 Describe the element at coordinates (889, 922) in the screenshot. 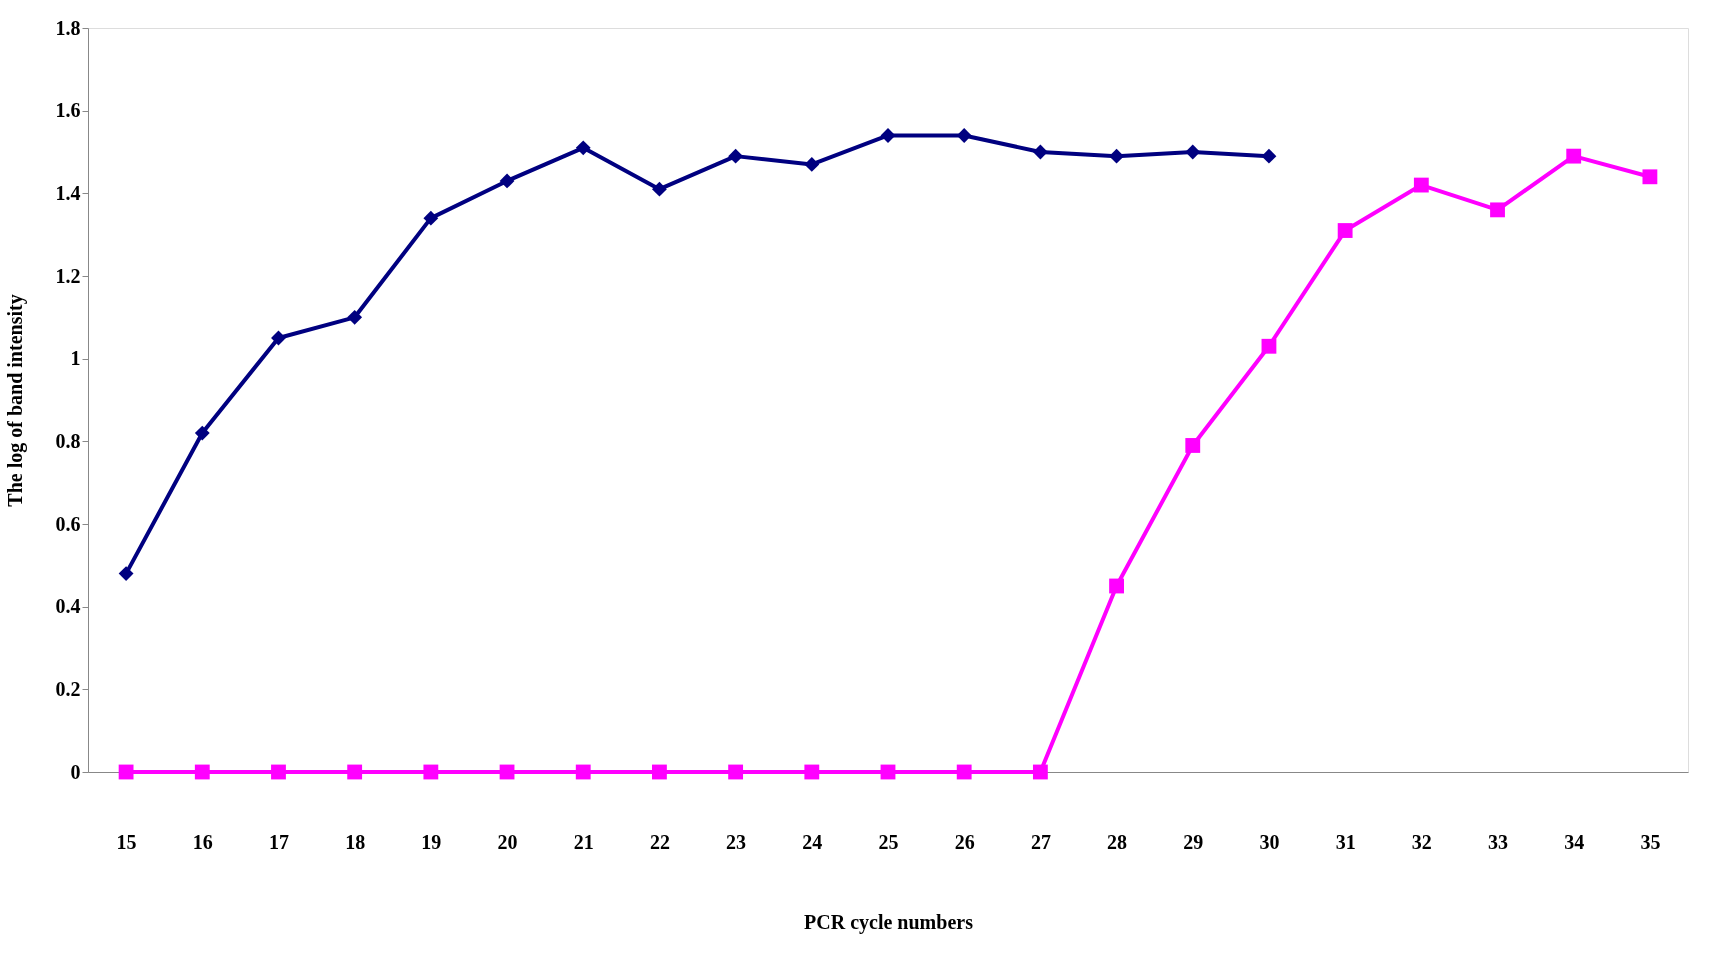

I see `x-axis-title: PCR cycle numbers` at that location.